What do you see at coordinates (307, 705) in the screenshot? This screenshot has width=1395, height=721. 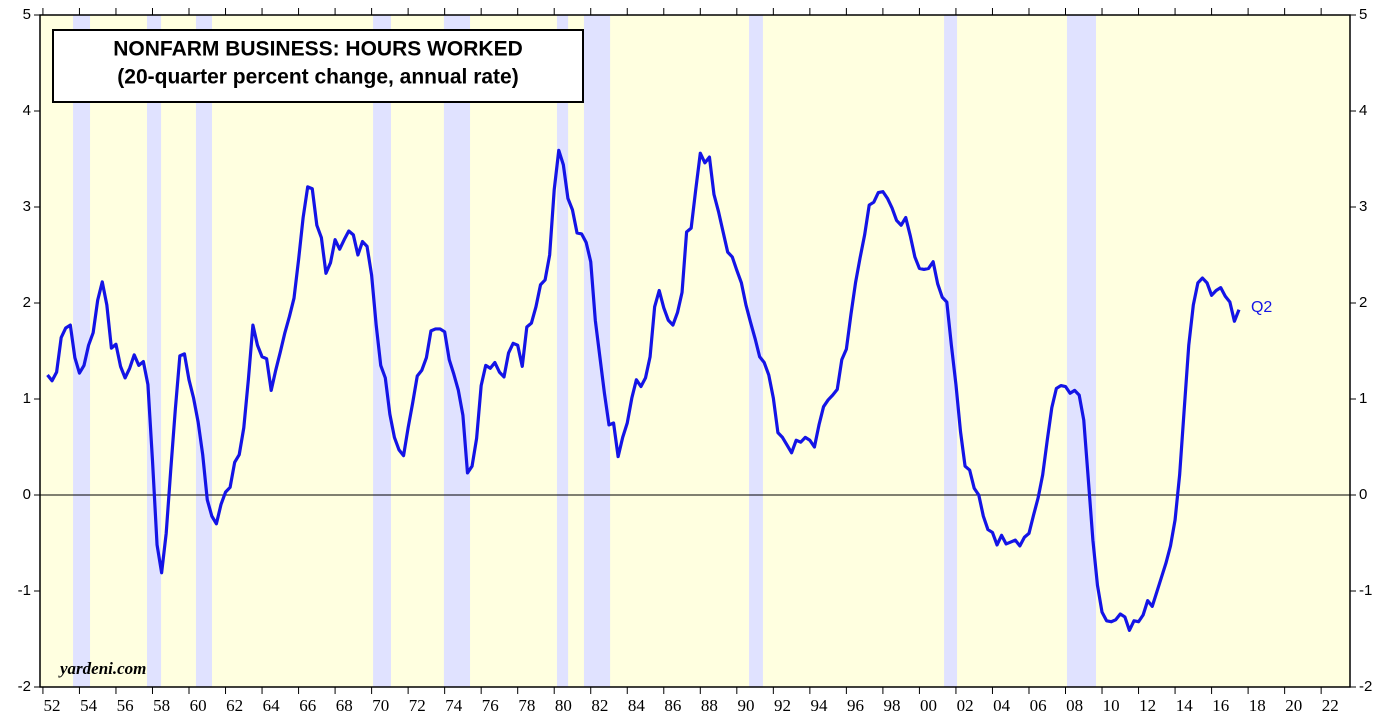 I see `x-tick-label: 66` at bounding box center [307, 705].